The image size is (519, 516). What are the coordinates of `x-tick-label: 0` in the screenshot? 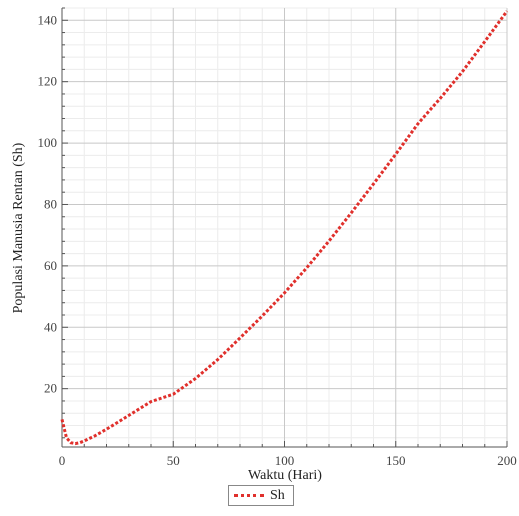 It's located at (62, 460).